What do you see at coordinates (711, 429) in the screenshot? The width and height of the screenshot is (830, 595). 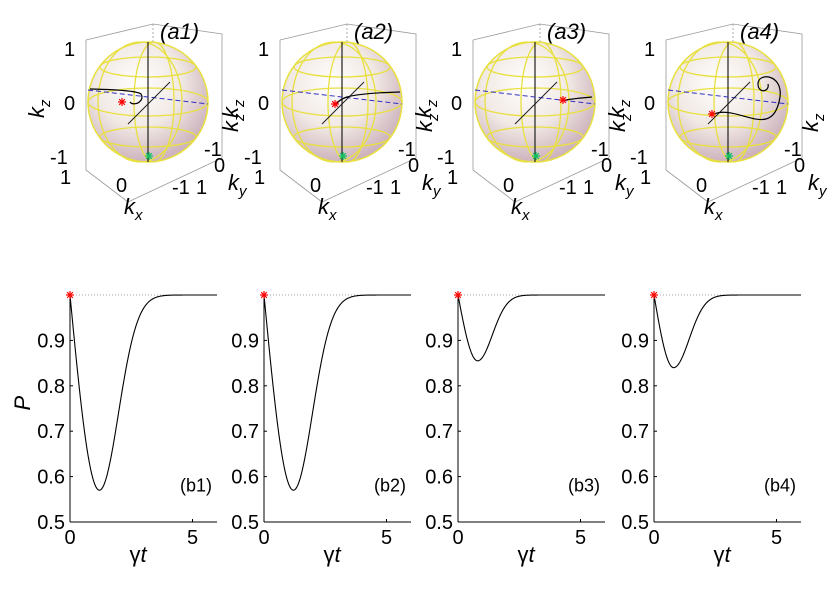 I see `chart-panel-4: 0.9 0.8 0.7 0.6 0.50 5 γt (b4)` at bounding box center [711, 429].